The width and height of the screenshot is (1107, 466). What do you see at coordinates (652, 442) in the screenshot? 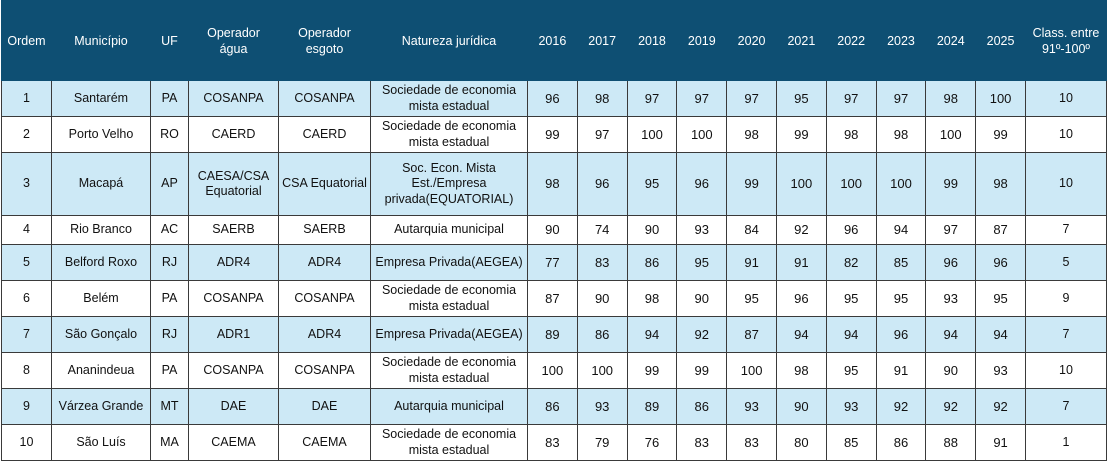
I see `cell-year-value: 76` at bounding box center [652, 442].